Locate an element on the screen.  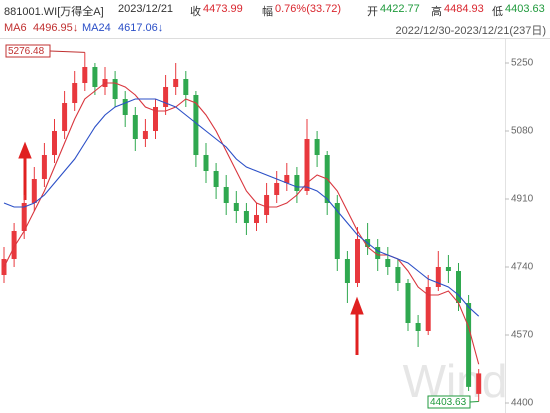
code: 881001.WI[万得全A] is located at coordinates (54, 12).